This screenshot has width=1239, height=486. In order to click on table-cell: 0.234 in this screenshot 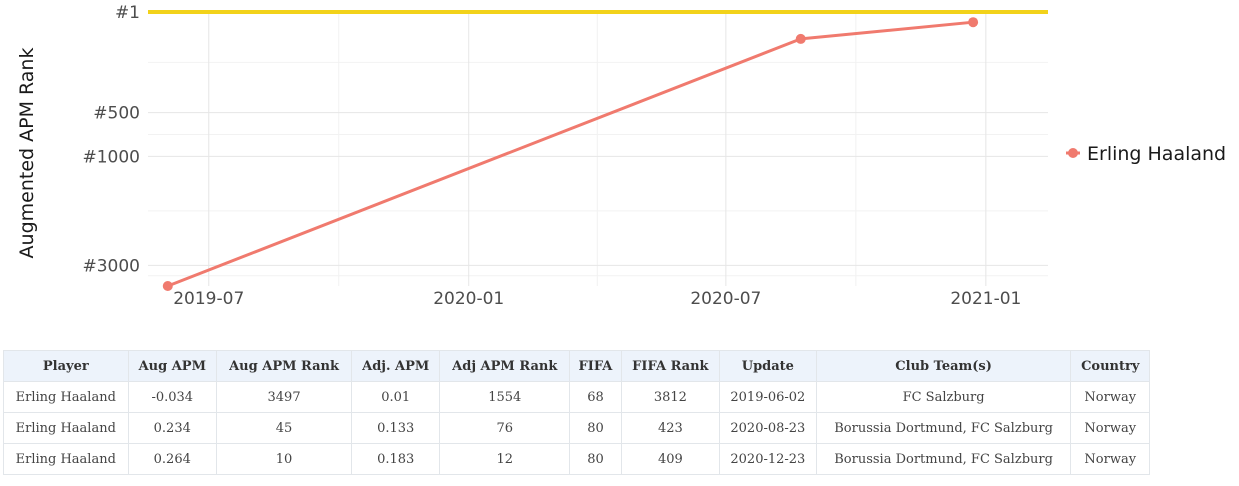, I will do `click(172, 428)`.